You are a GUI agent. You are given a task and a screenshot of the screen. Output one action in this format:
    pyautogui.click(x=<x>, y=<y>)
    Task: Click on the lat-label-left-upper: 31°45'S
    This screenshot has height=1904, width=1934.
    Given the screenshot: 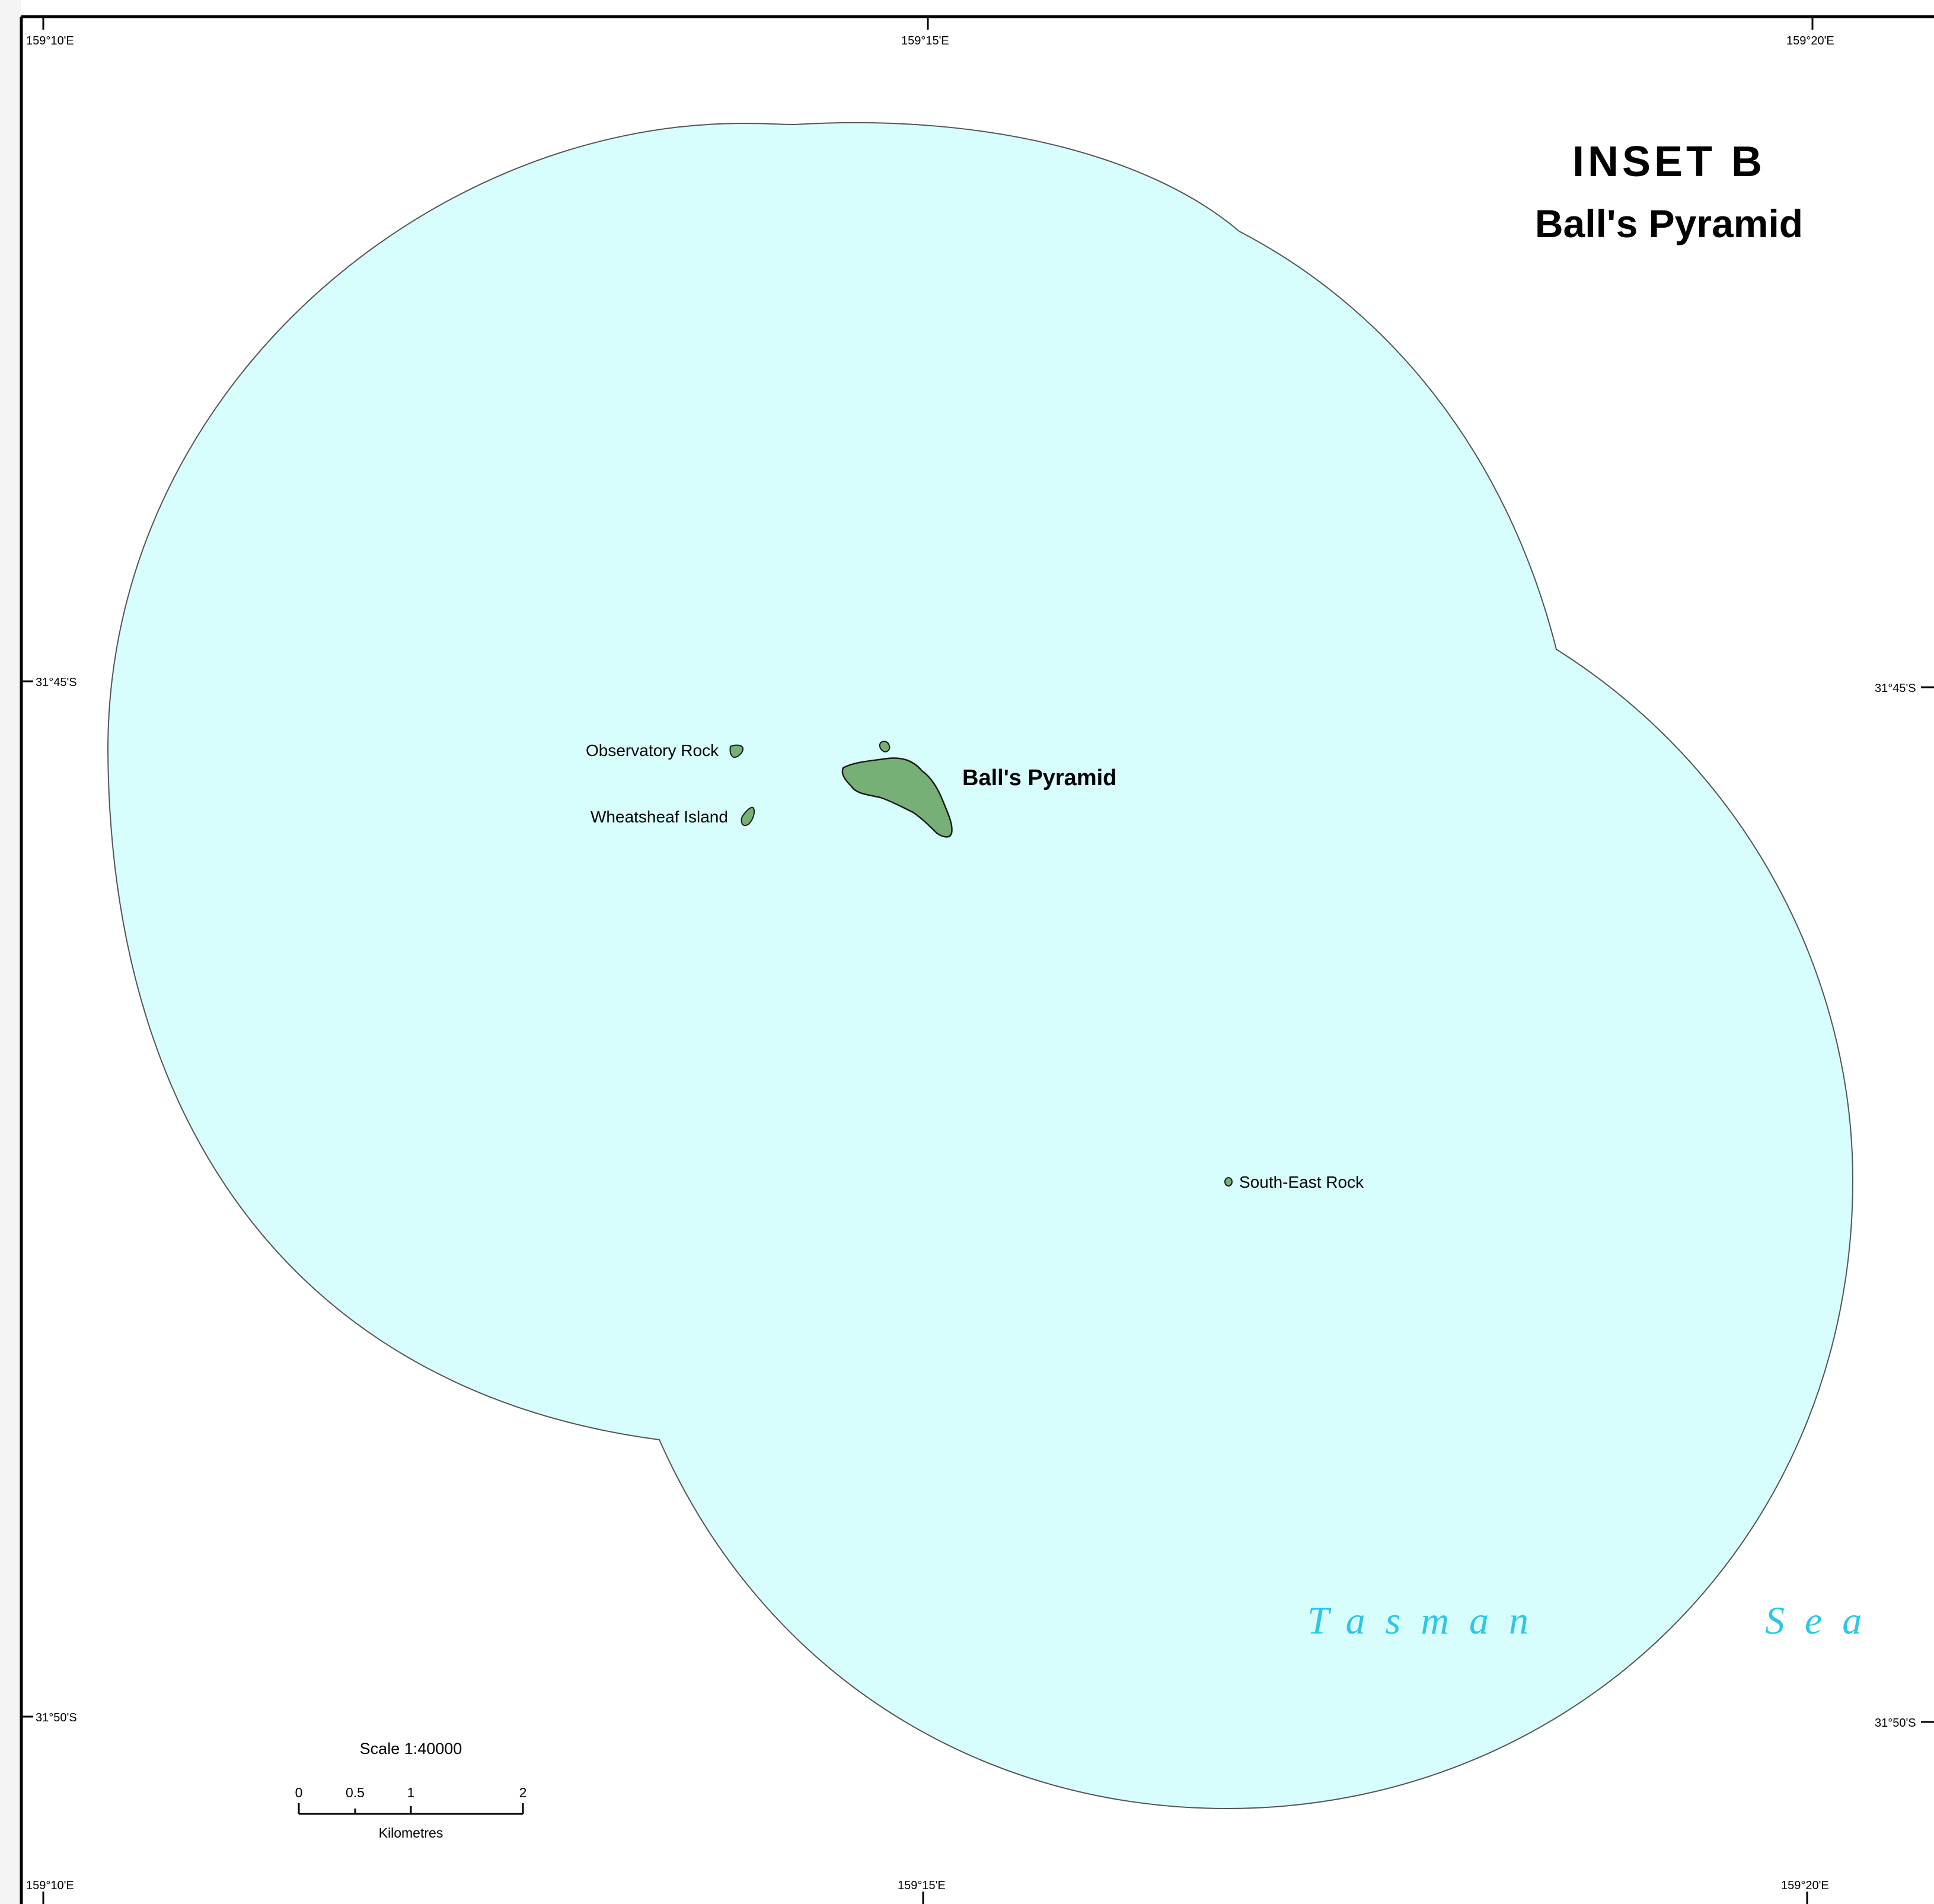 What is the action you would take?
    pyautogui.click(x=56, y=682)
    